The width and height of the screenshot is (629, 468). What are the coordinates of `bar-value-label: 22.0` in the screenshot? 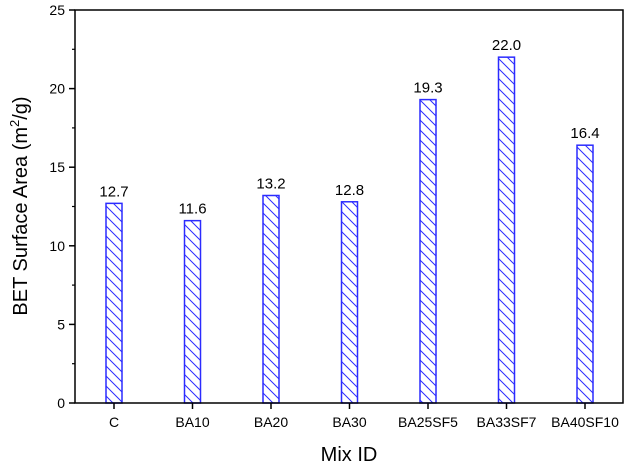 It's located at (506, 45).